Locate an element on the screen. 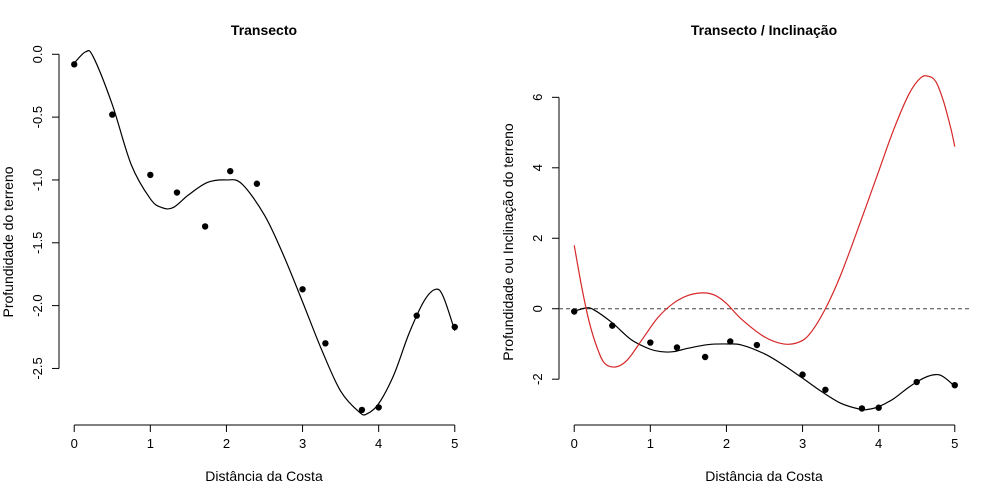 This screenshot has width=1000, height=500. y-tick-label: -1.0 is located at coordinates (37, 180).